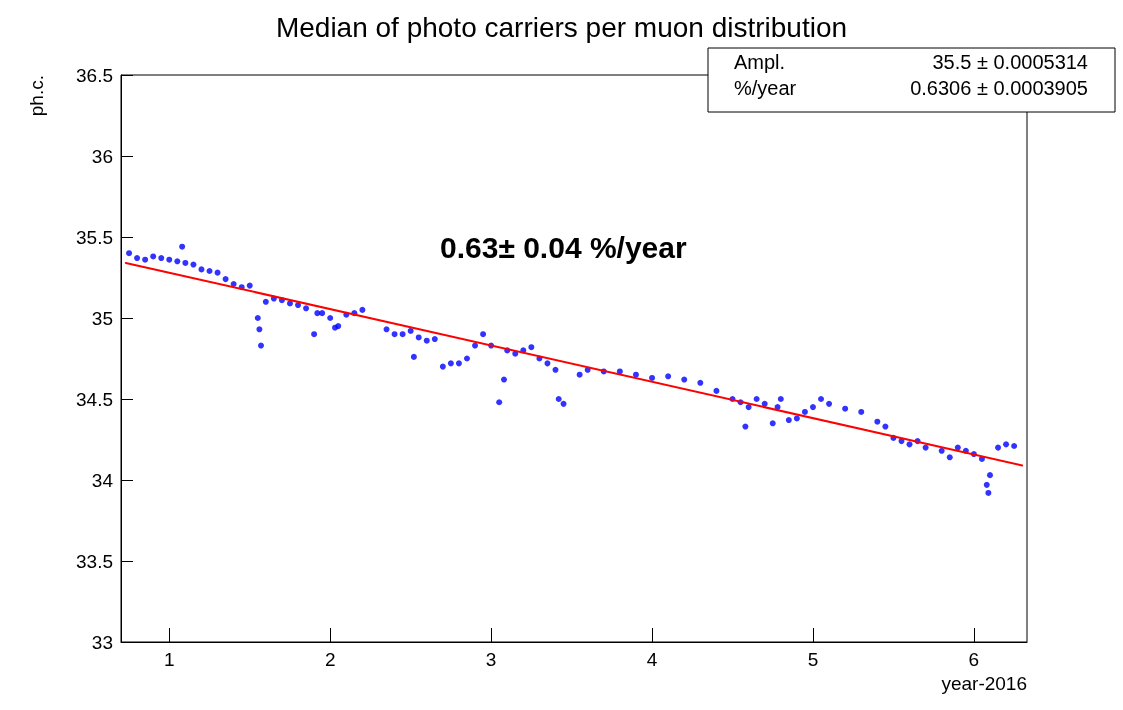  Describe the element at coordinates (102, 156) in the screenshot. I see `y-tick-label: 36` at that location.